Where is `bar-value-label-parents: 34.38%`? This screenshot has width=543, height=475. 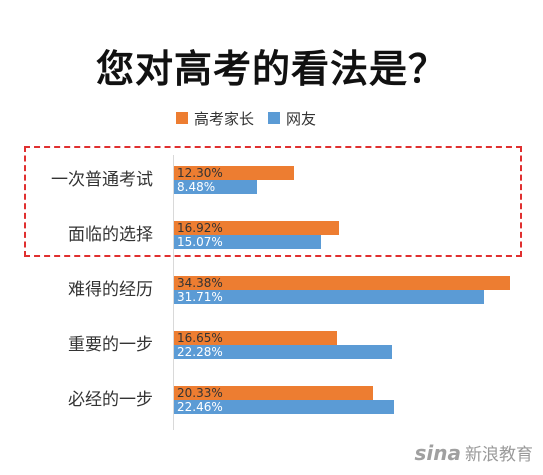 bar-value-label-parents: 34.38% is located at coordinates (200, 283).